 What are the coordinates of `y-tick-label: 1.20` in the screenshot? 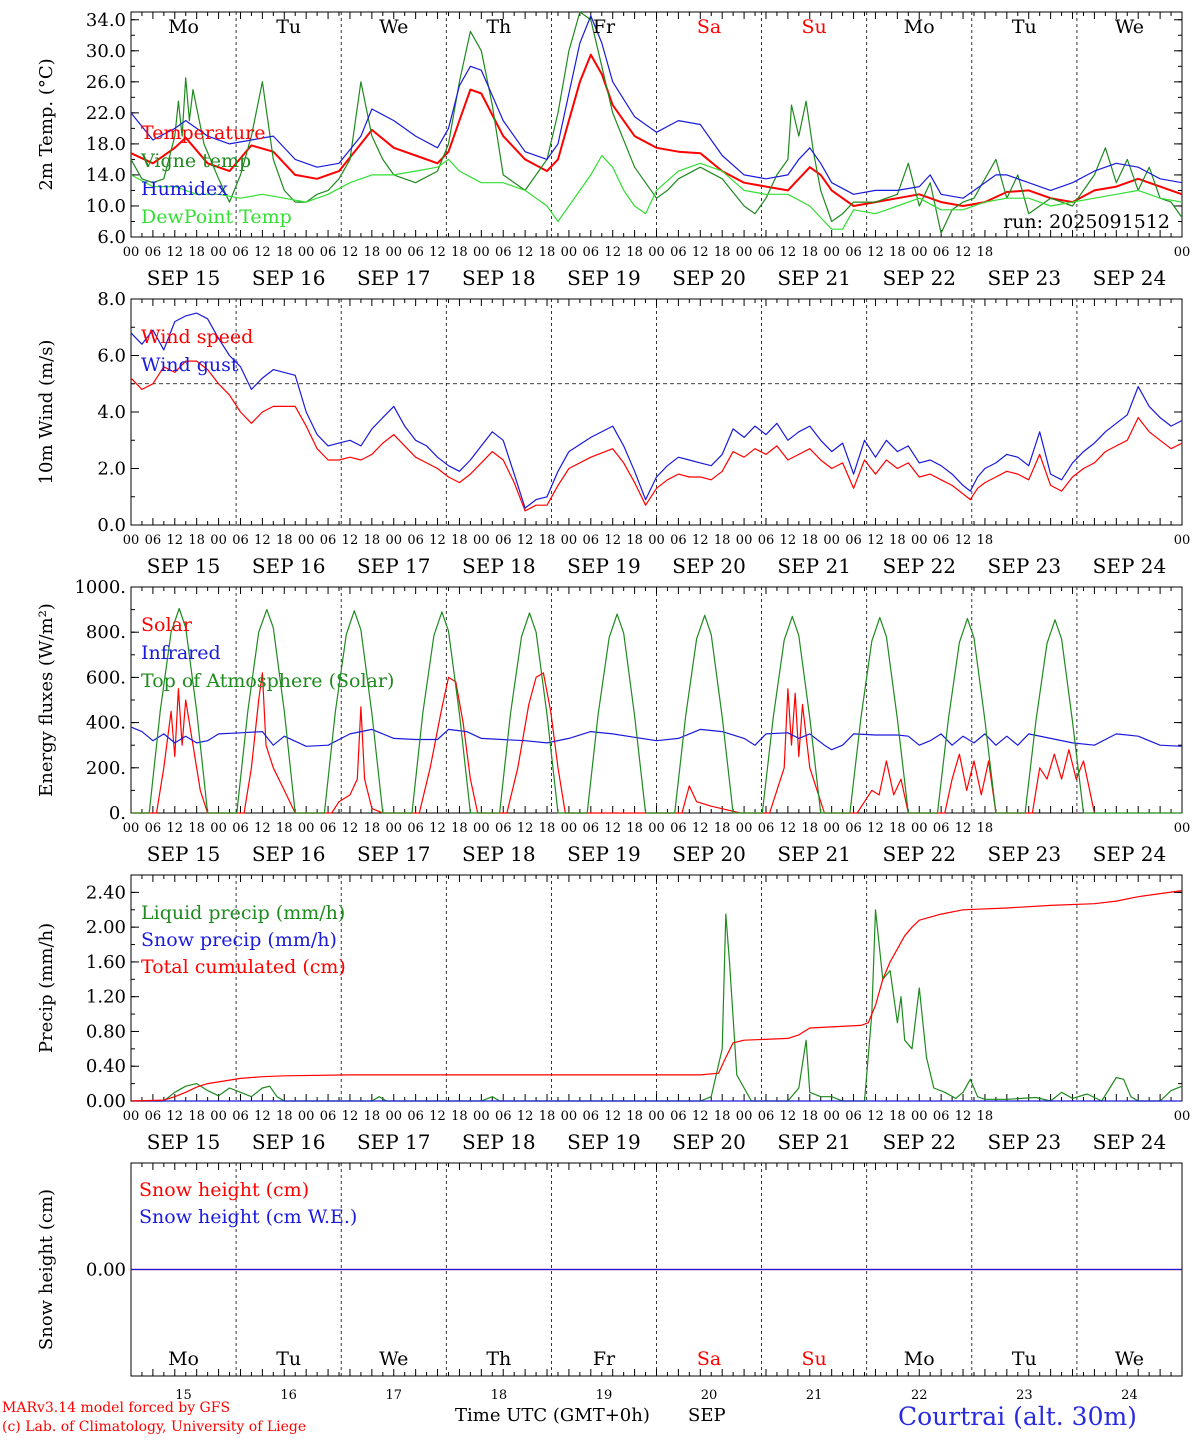 It's located at (106, 997).